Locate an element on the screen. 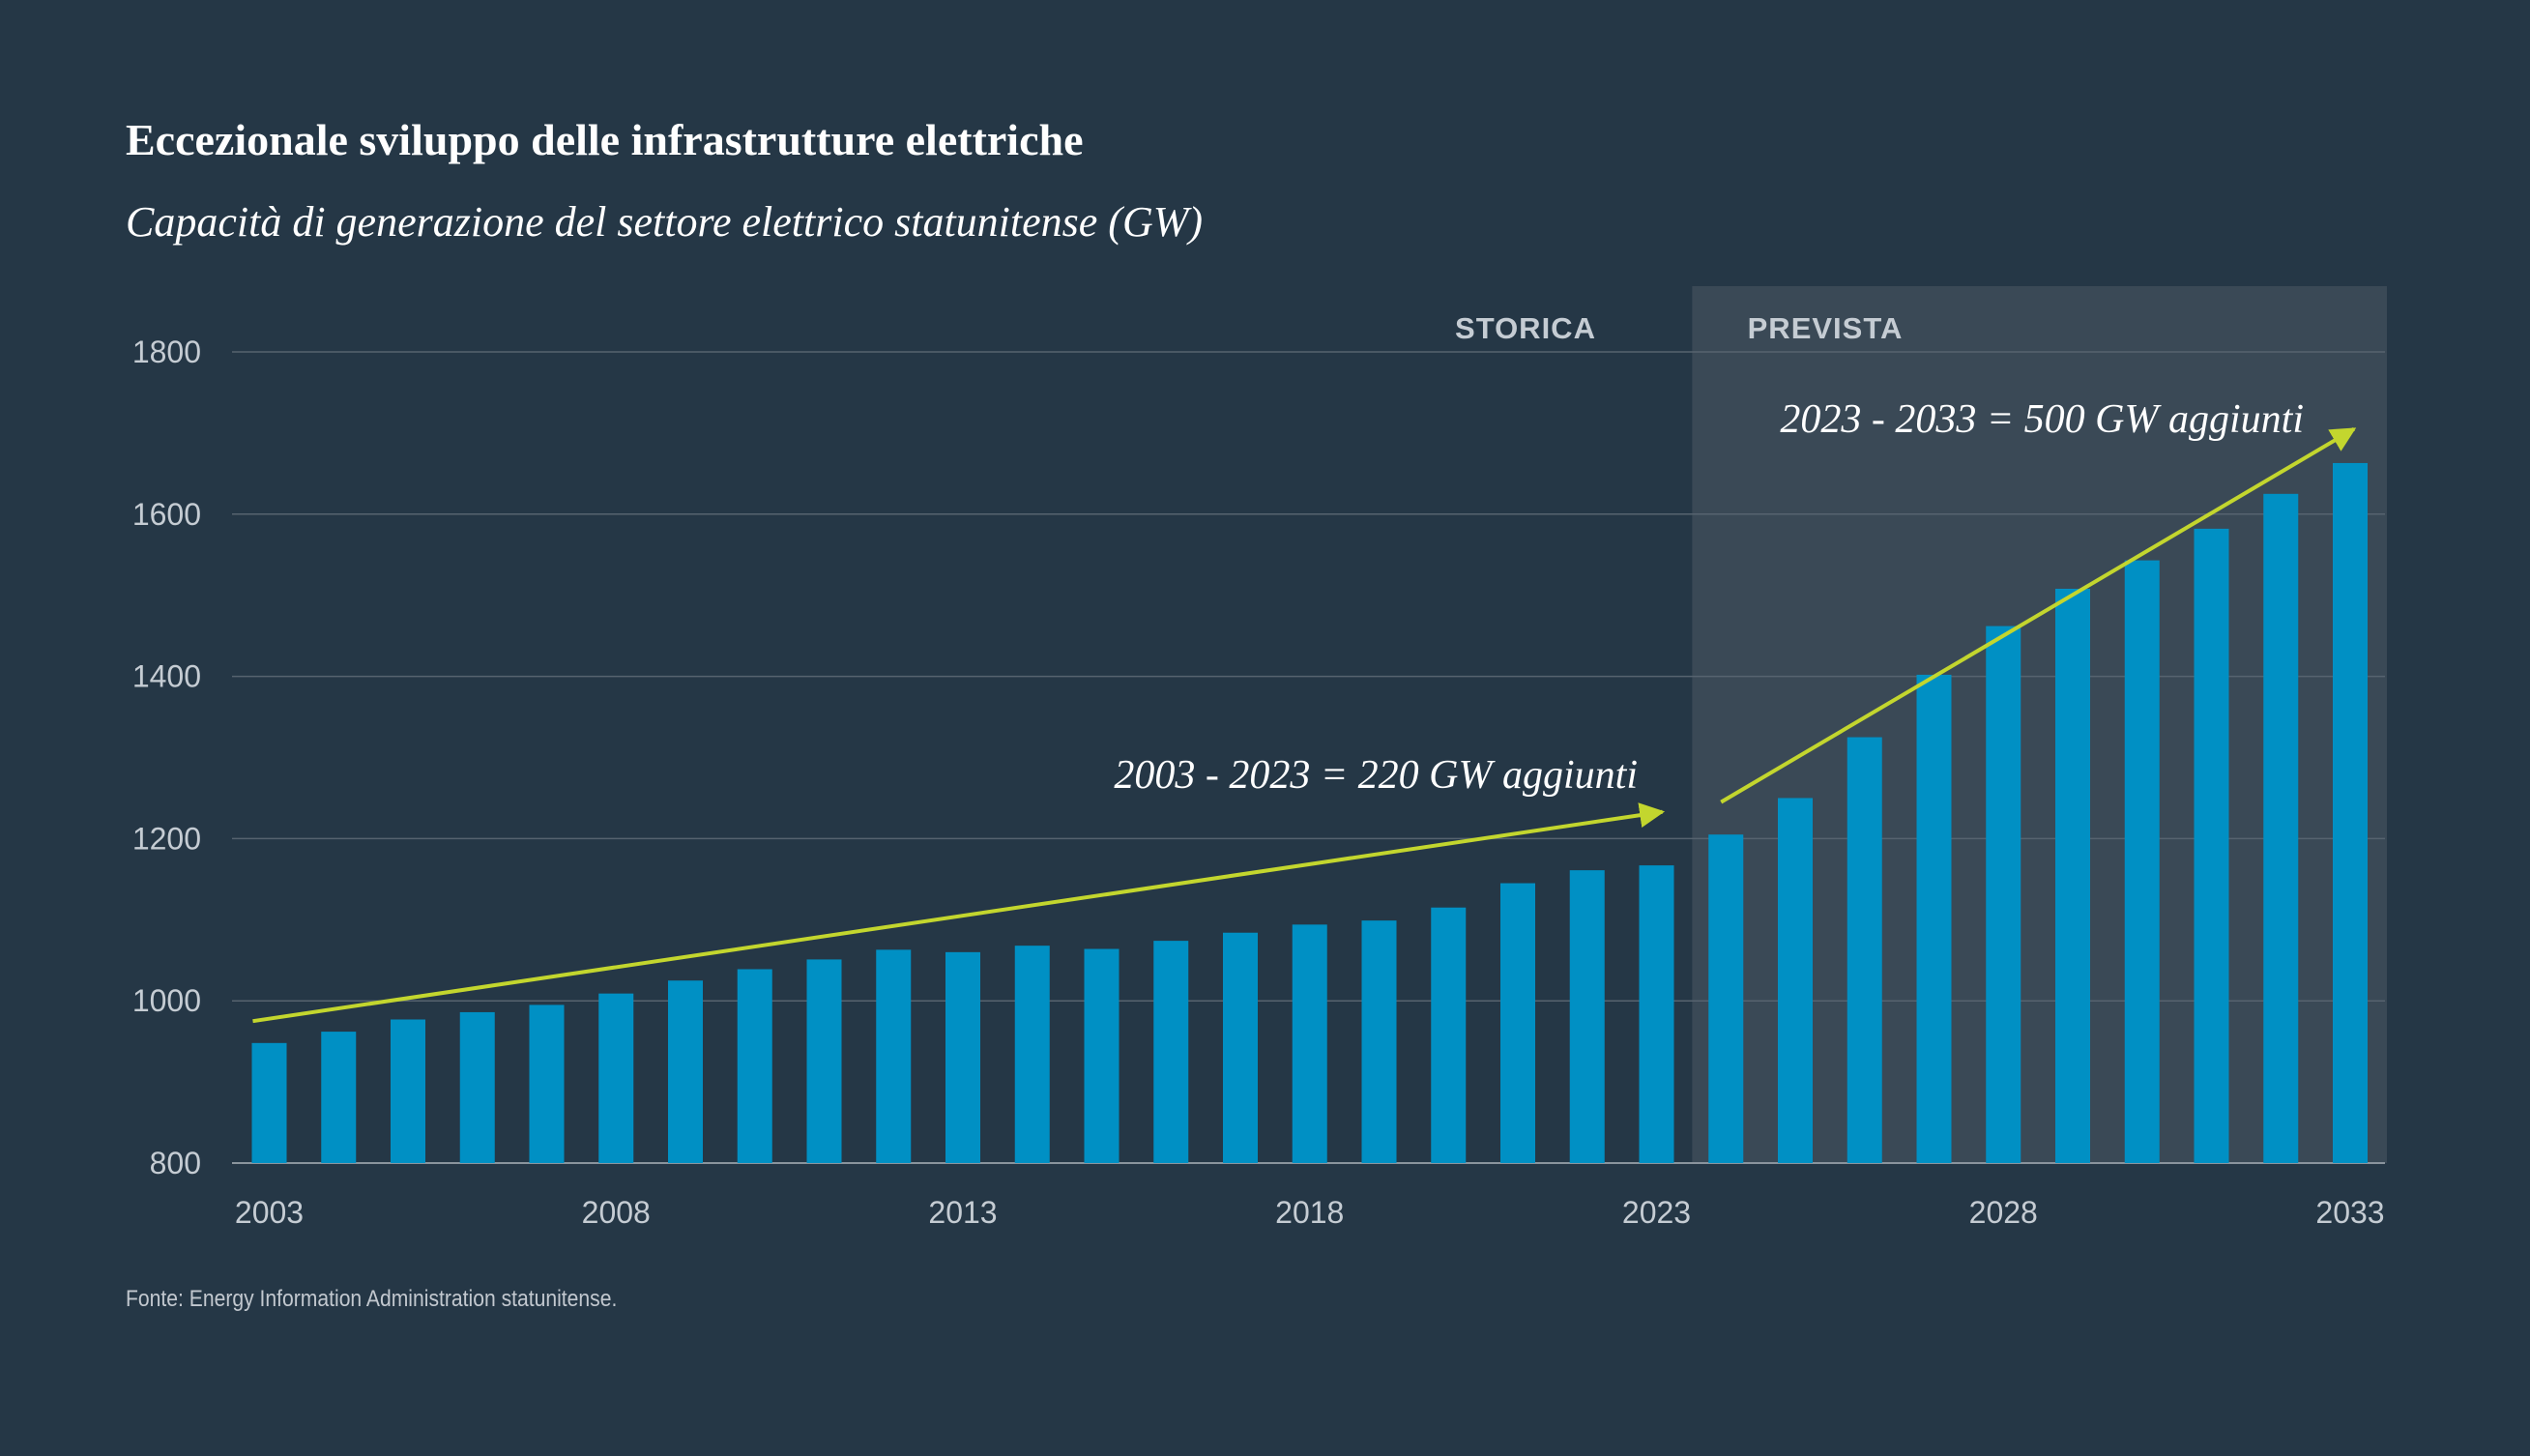 This screenshot has height=1456, width=2530. forecast-label: PREVISTA is located at coordinates (1826, 328).